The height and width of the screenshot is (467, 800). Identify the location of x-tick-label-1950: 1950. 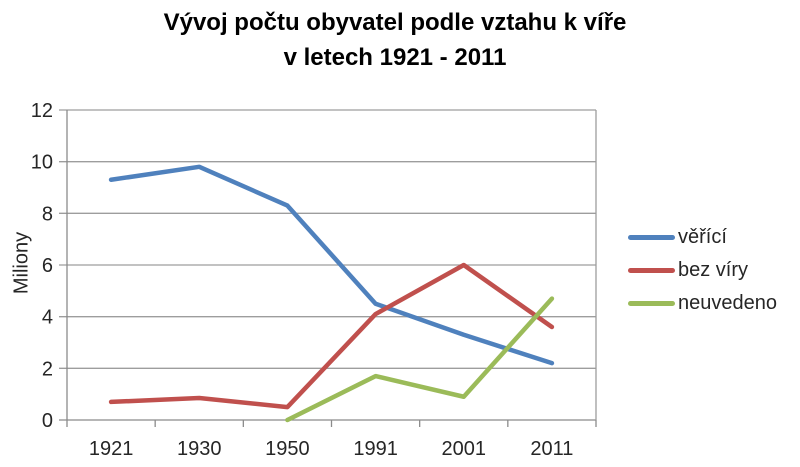
(287, 449).